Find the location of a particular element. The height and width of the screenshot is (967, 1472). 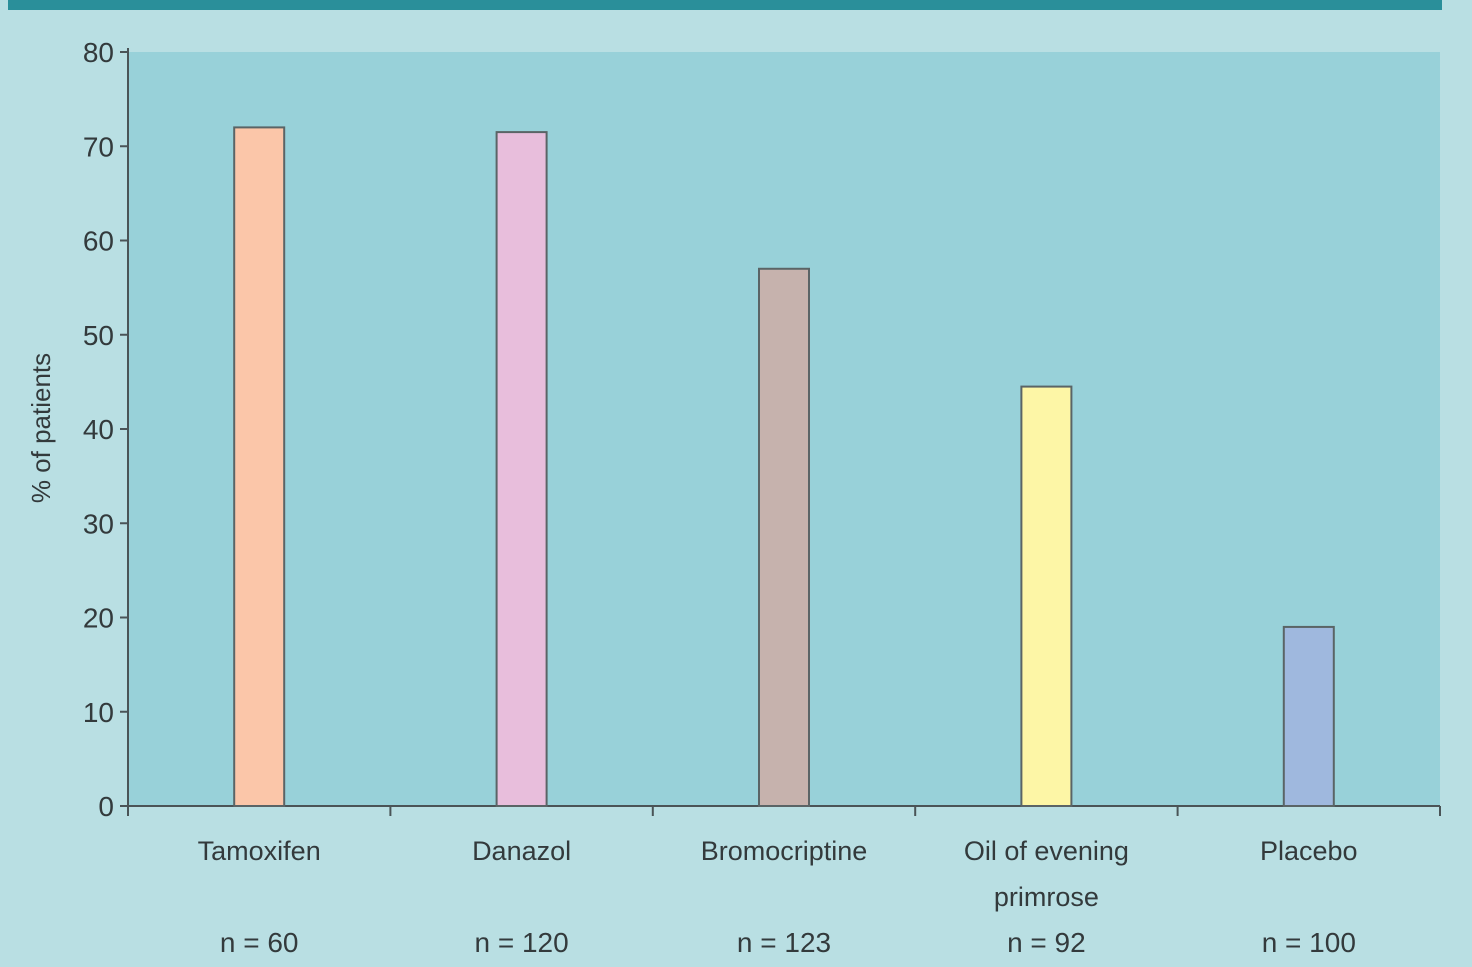

y-axis: 0 10 20 30 40 50 60 70 80 is located at coordinates (106, 429).